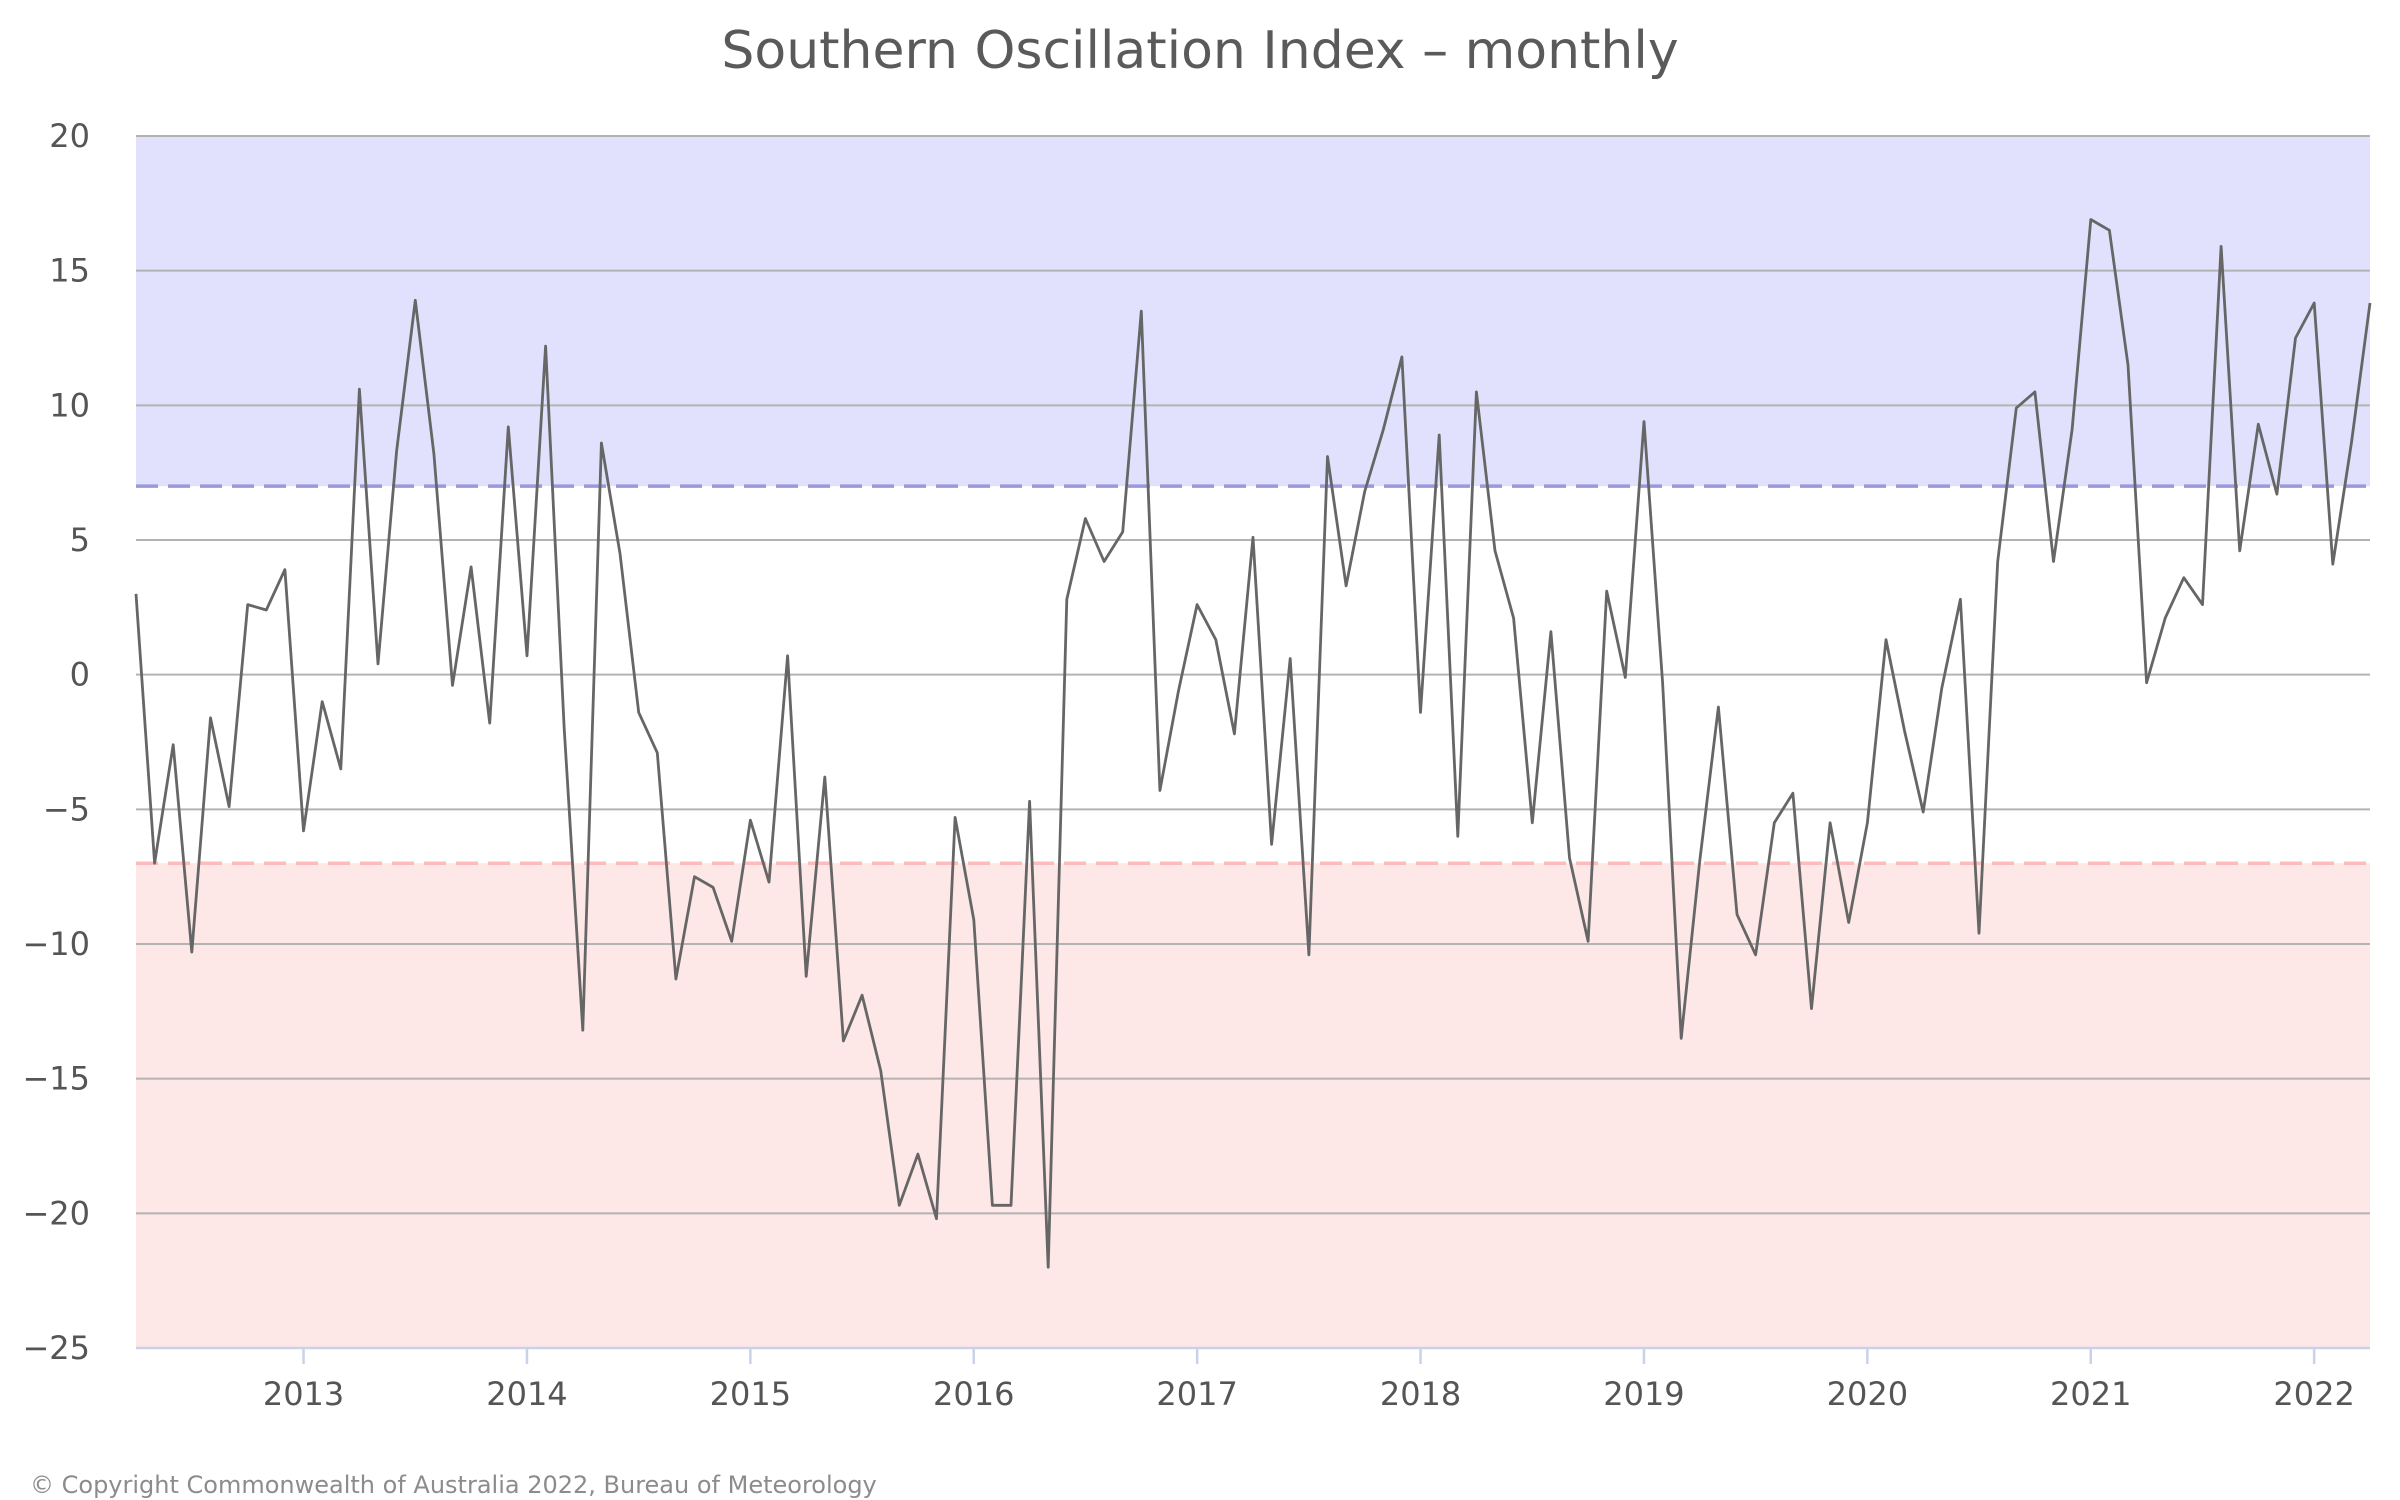 Image resolution: width=2400 pixels, height=1500 pixels. I want to click on y-tick-label: −20, so click(56, 1213).